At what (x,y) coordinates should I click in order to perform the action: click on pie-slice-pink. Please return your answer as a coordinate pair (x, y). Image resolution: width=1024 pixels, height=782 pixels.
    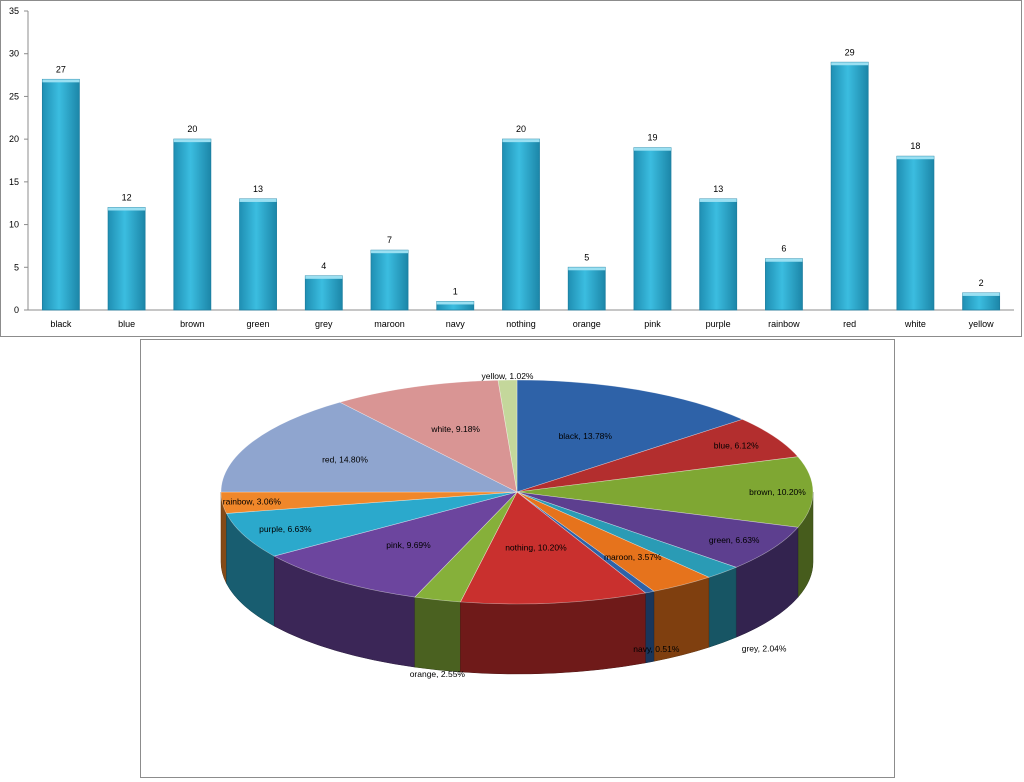
    Looking at the image, I should click on (395, 544).